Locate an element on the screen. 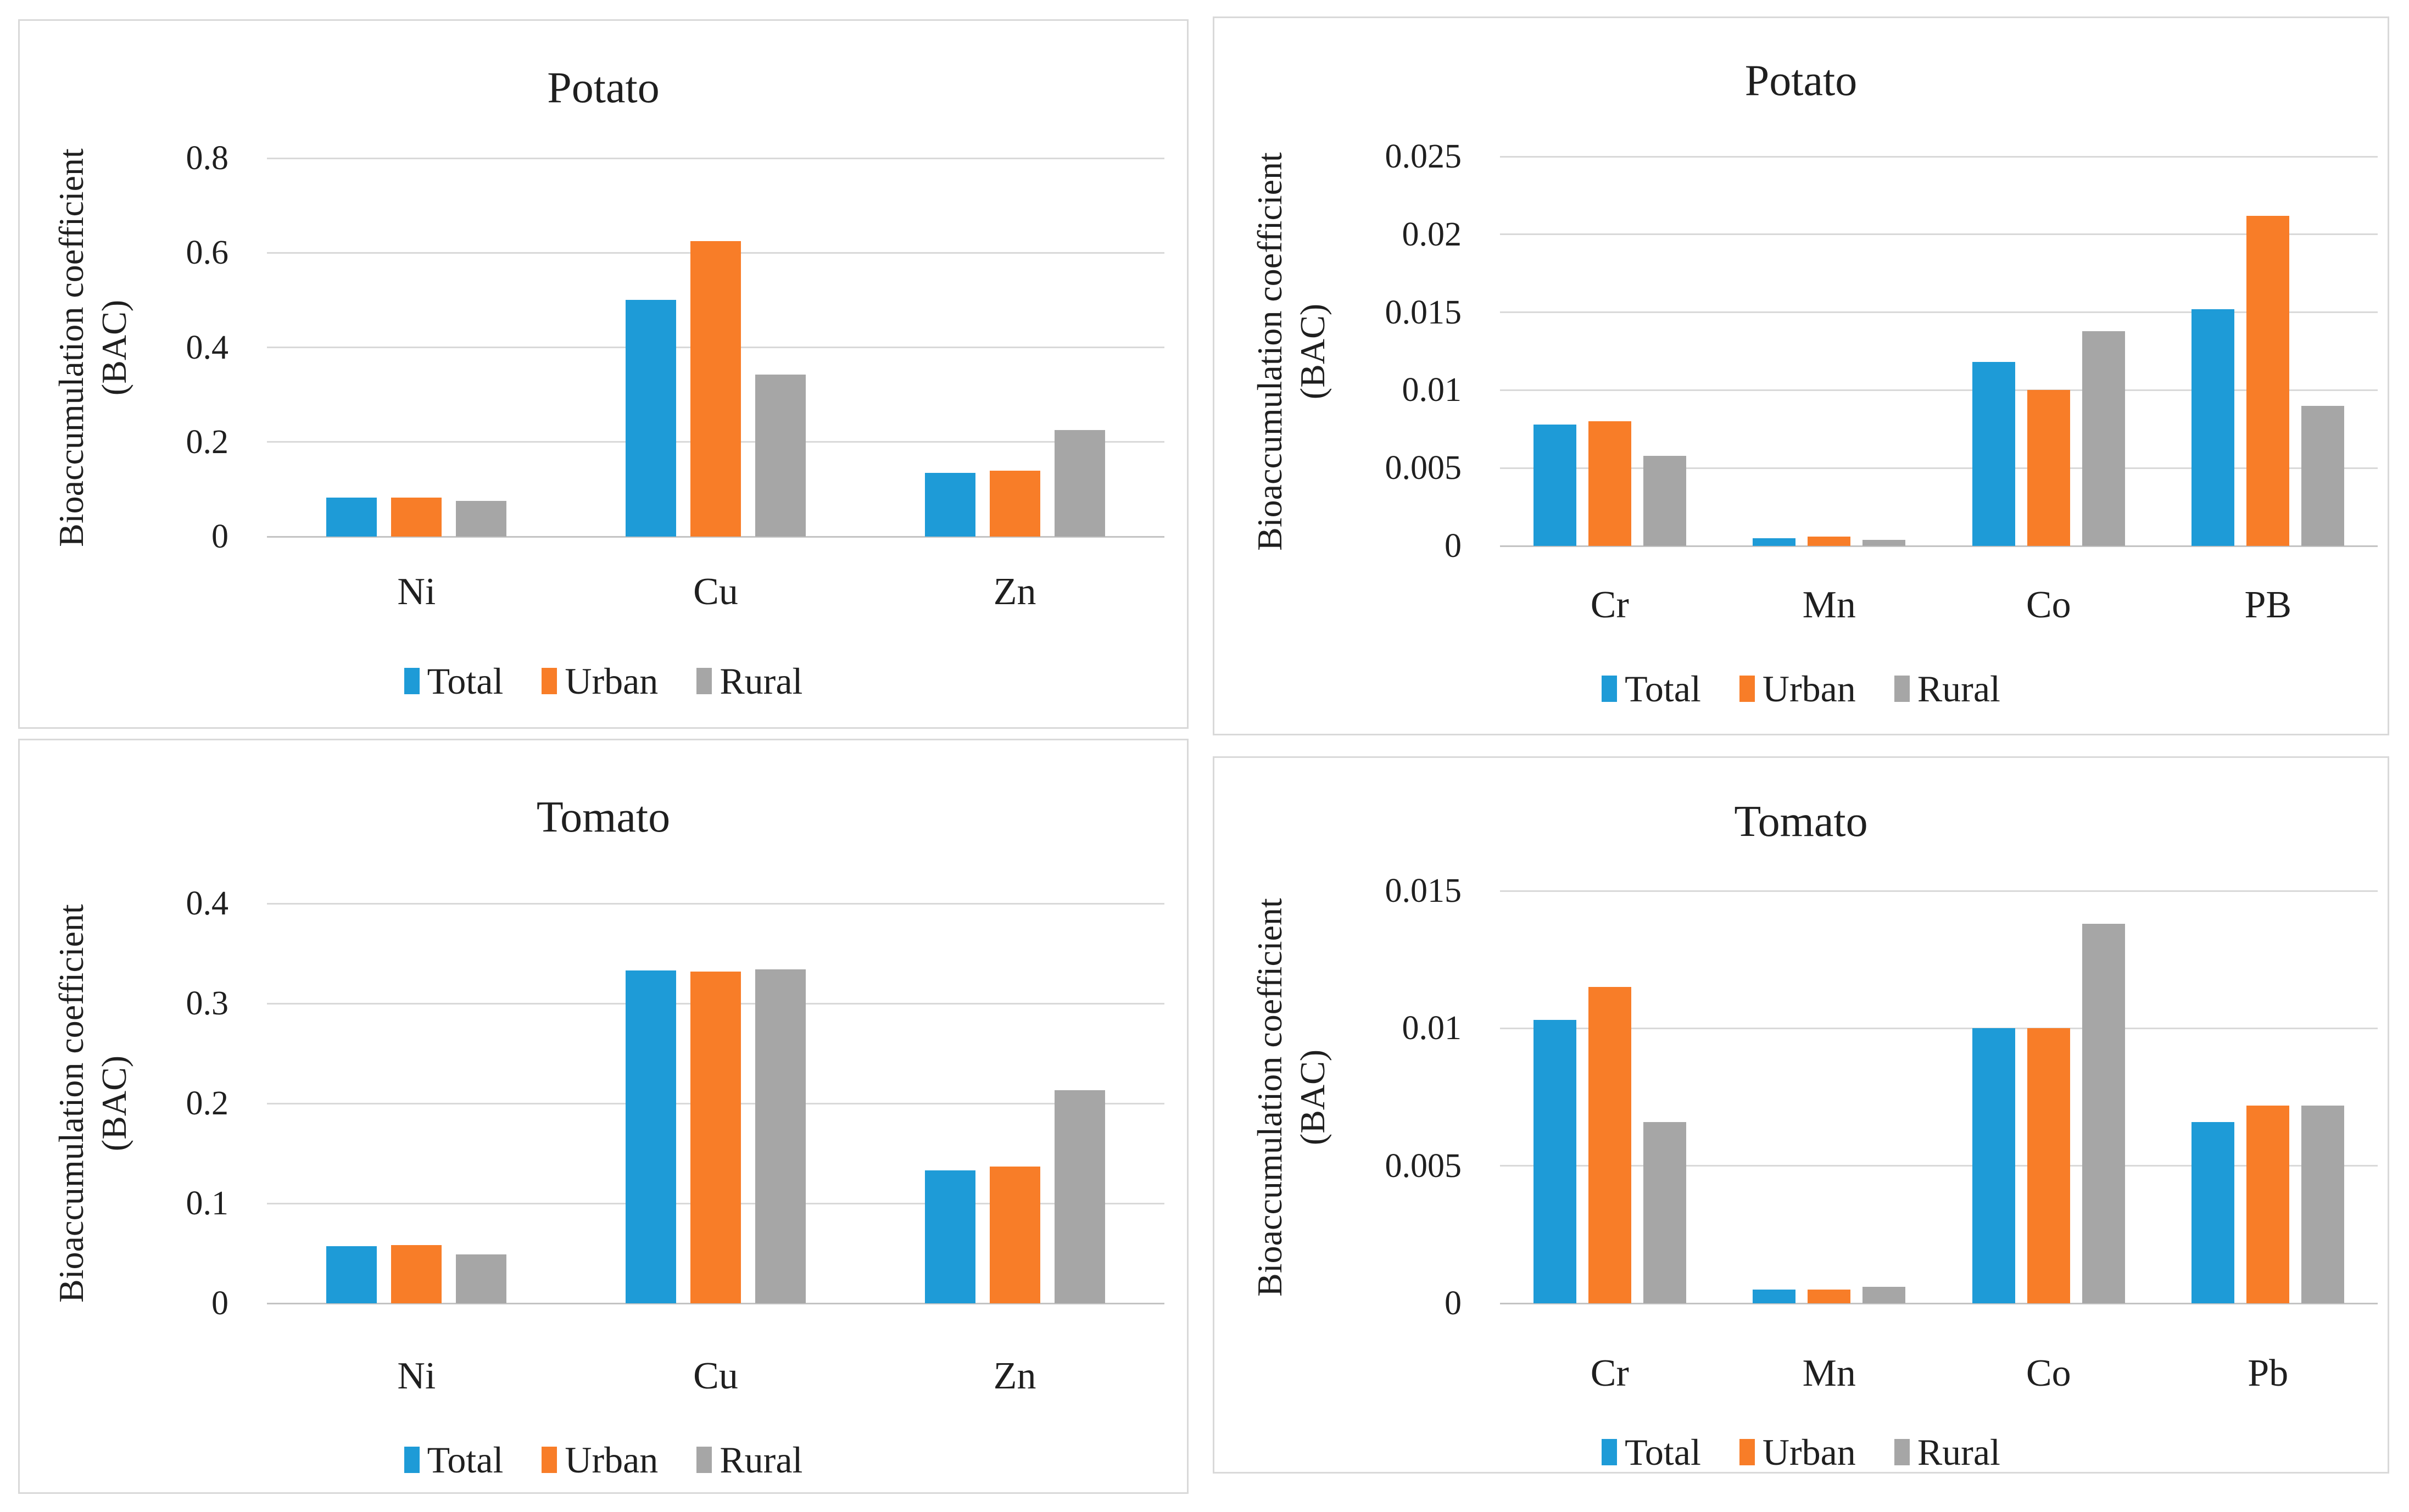  y-tick-label: 0.2 is located at coordinates (207, 1103).